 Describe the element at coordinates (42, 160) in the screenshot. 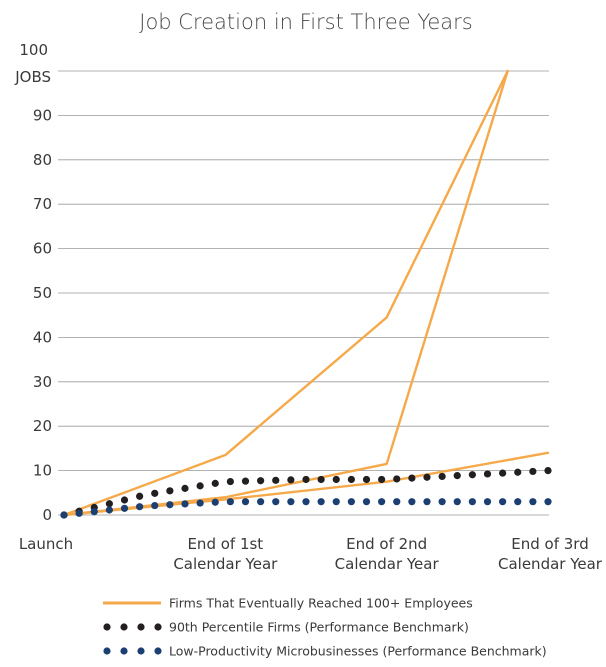

I see `y-tick-label-80: 80` at that location.